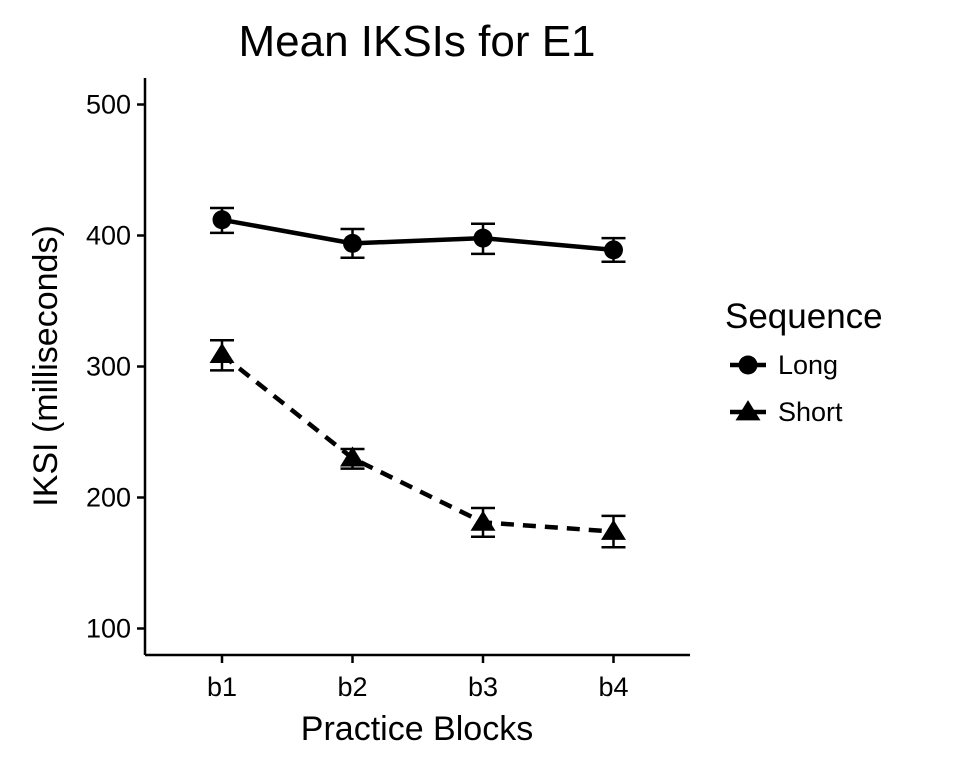 This screenshot has height=768, width=960. I want to click on x-tick-label: b4, so click(613, 687).